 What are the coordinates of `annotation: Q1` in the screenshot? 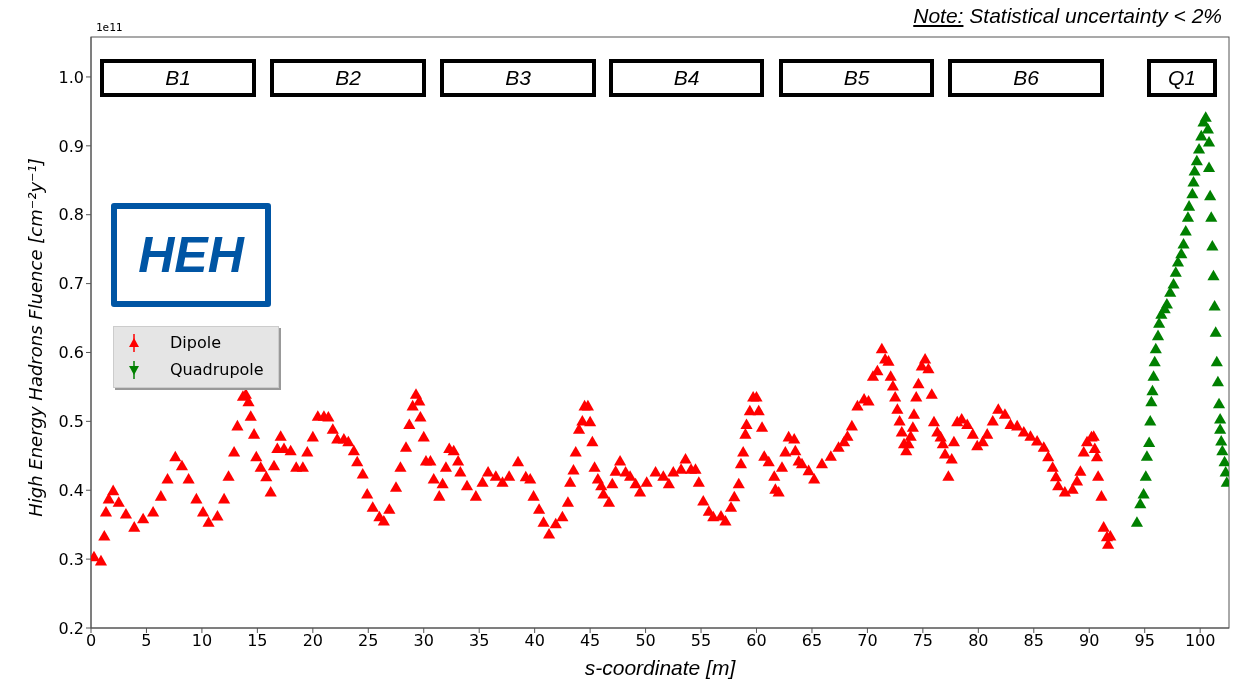 It's located at (1182, 78).